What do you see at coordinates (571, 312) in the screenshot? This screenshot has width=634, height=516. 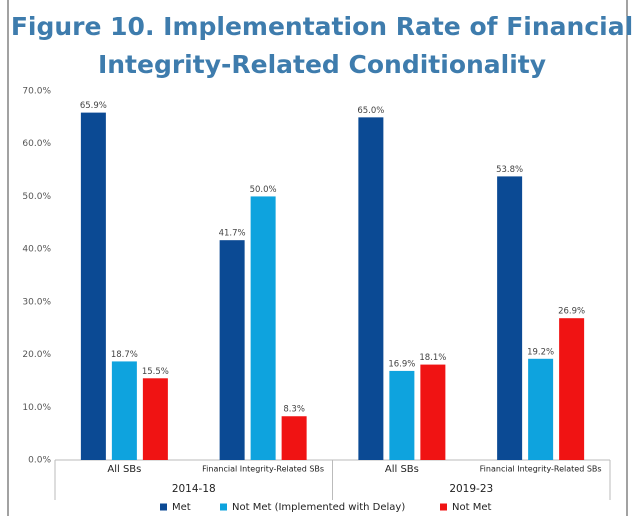 I see `value-label: 26.9%` at bounding box center [571, 312].